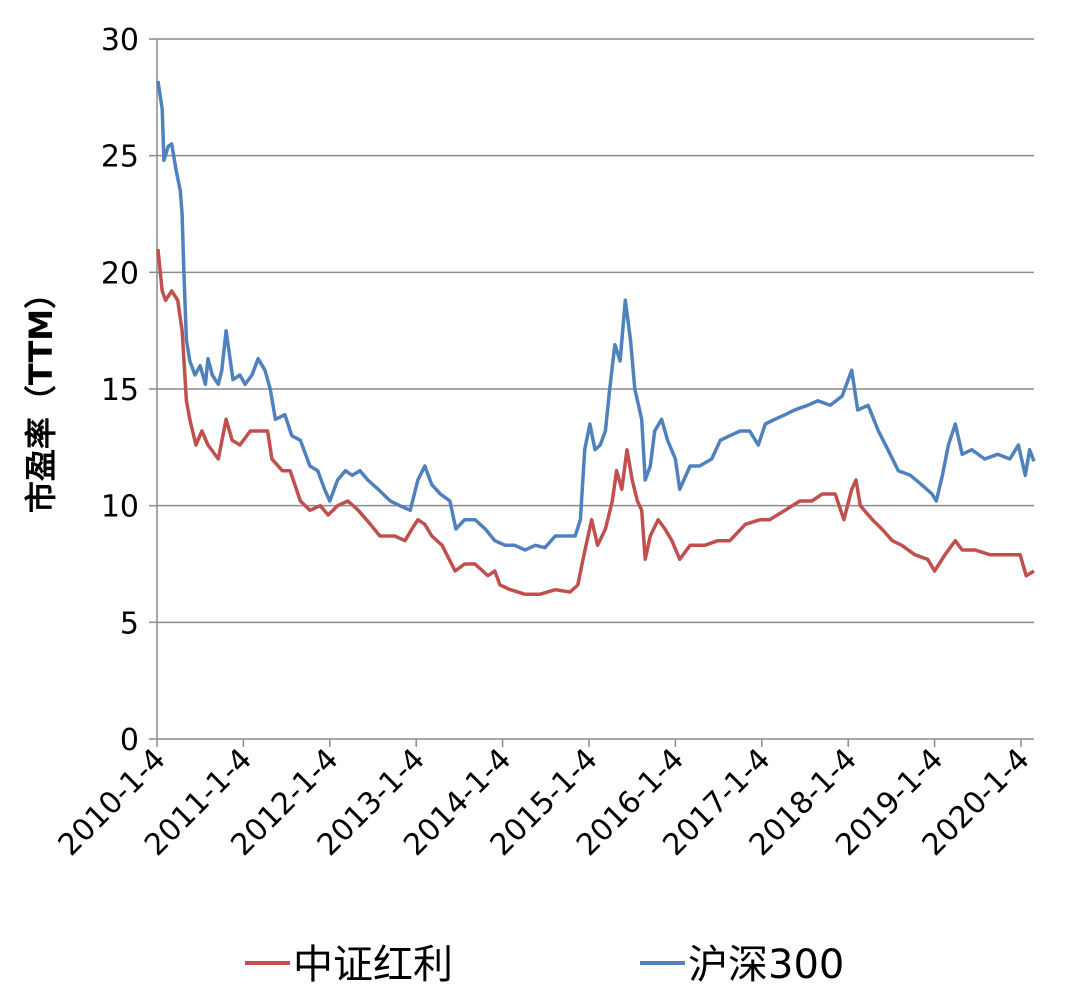  I want to click on legend: 中证红利 沪深300, so click(544, 965).